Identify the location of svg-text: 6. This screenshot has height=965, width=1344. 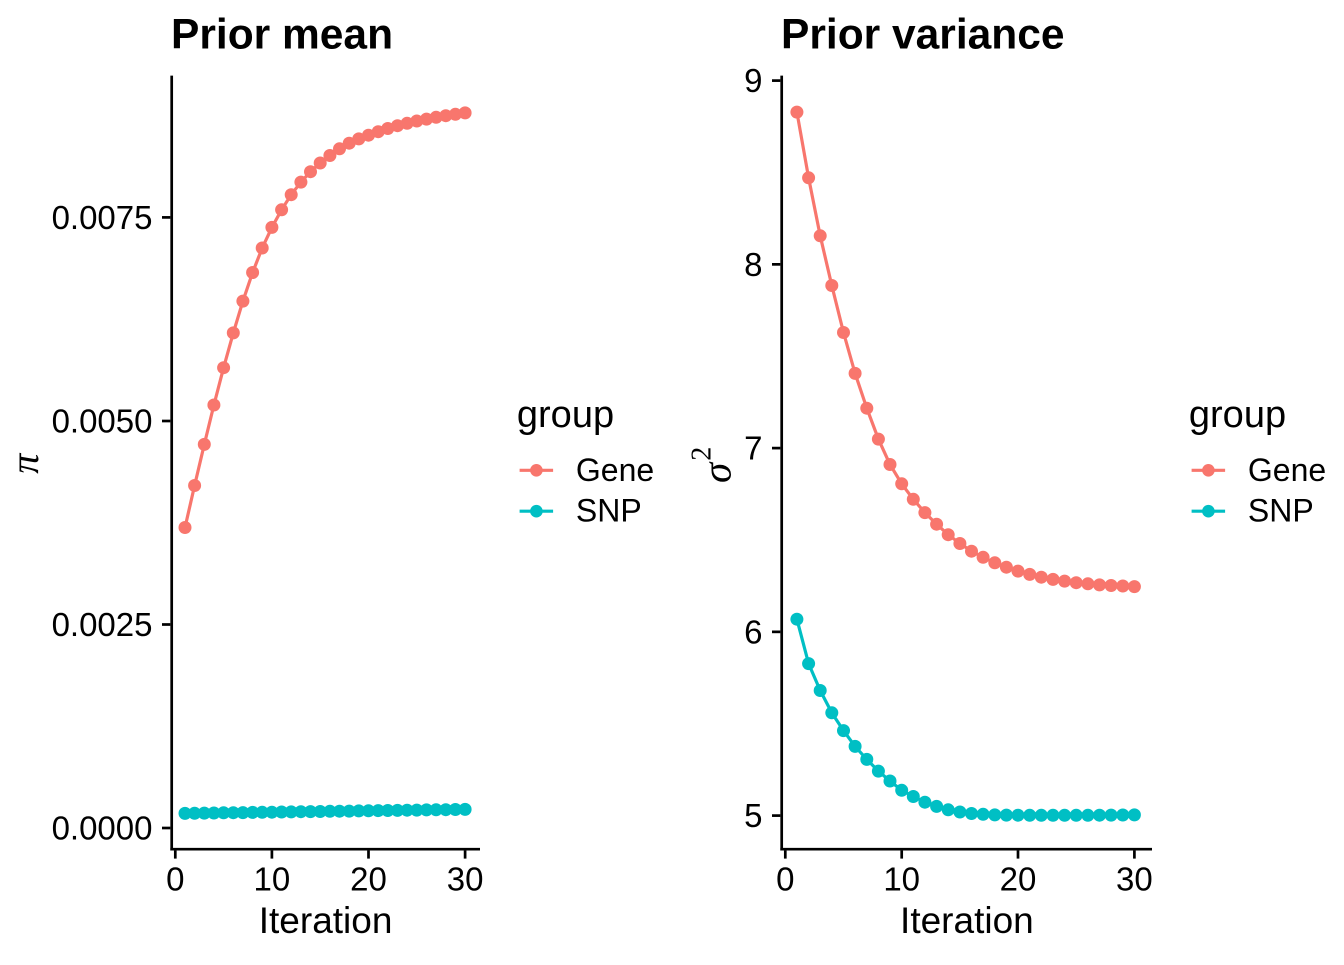
(753, 631).